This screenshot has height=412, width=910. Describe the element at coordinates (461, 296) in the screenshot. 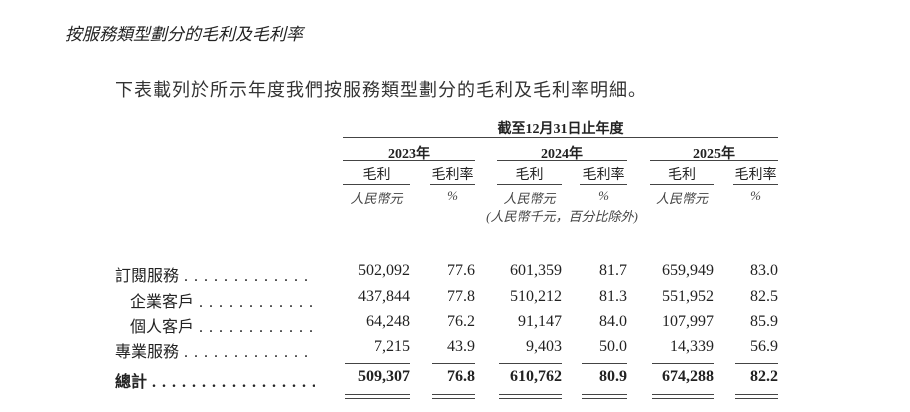

I see `cell-value: 77.8` at that location.